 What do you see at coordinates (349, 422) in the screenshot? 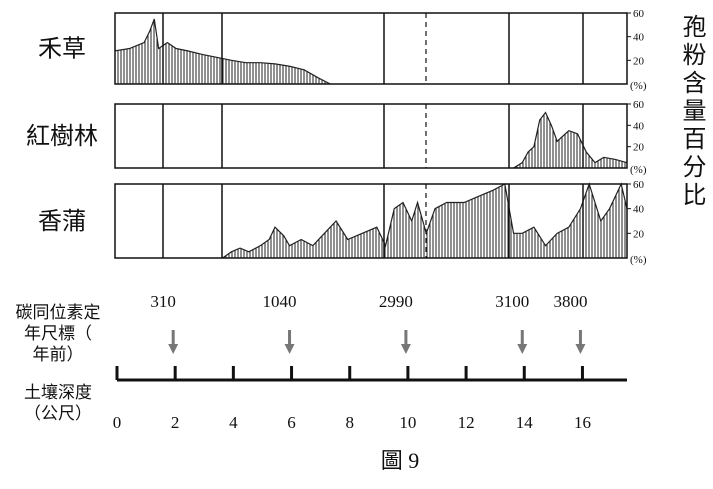
I see `x-tick-label: 8` at bounding box center [349, 422].